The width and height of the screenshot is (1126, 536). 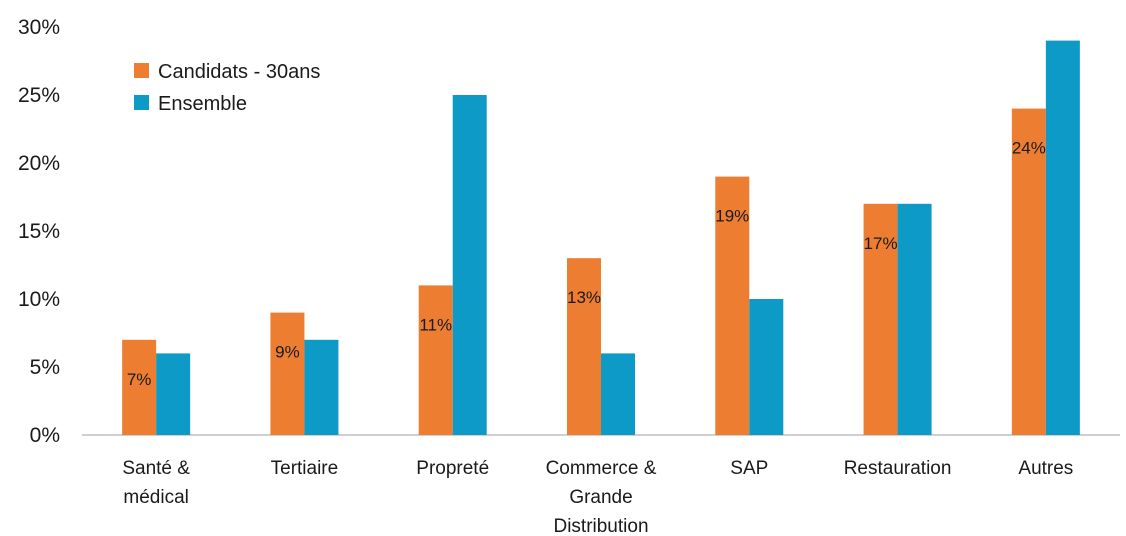 What do you see at coordinates (39, 299) in the screenshot?
I see `y-tick-label: 10%` at bounding box center [39, 299].